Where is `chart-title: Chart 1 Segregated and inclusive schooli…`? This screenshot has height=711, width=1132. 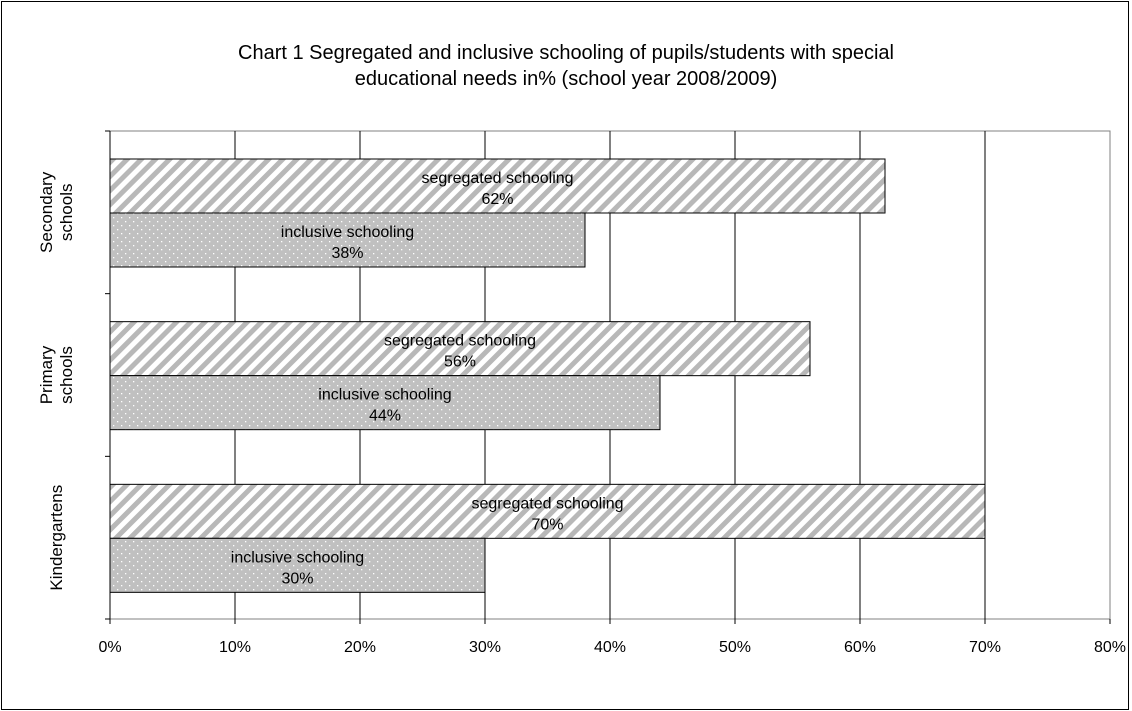
chart-title: Chart 1 Segregated and inclusive schooli… is located at coordinates (566, 66).